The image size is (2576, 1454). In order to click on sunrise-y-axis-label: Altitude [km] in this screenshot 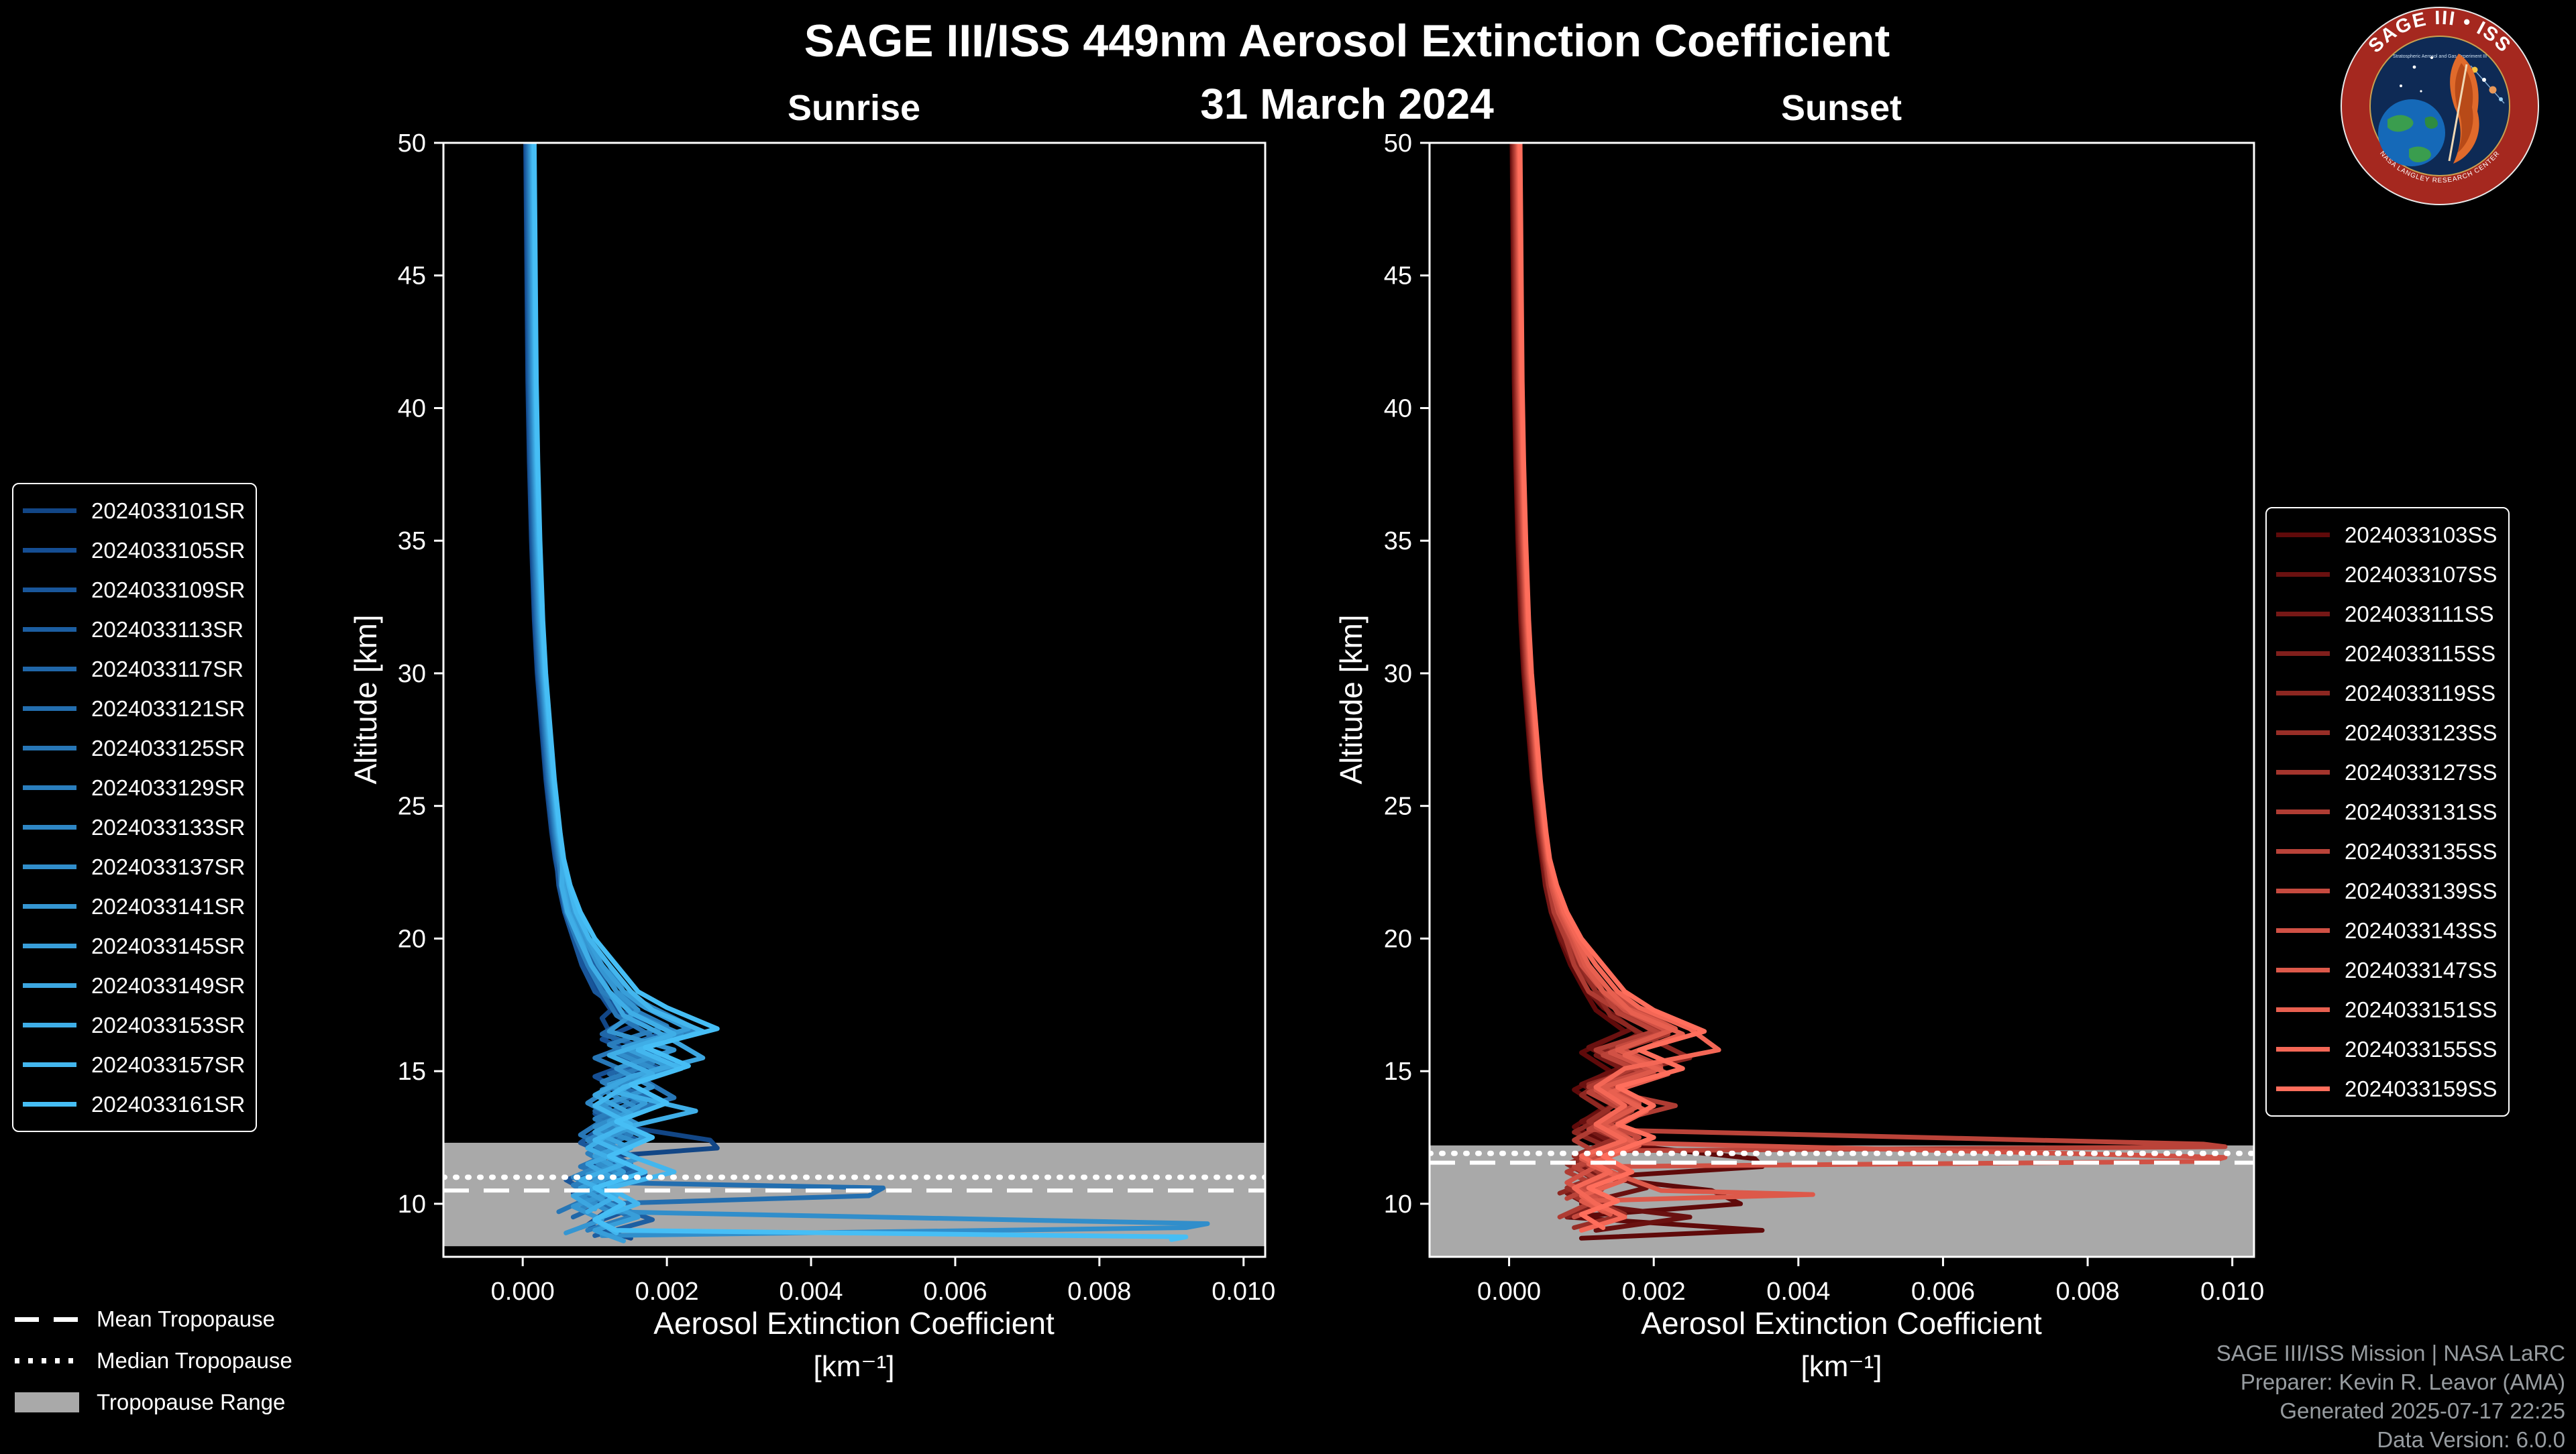, I will do `click(365, 699)`.